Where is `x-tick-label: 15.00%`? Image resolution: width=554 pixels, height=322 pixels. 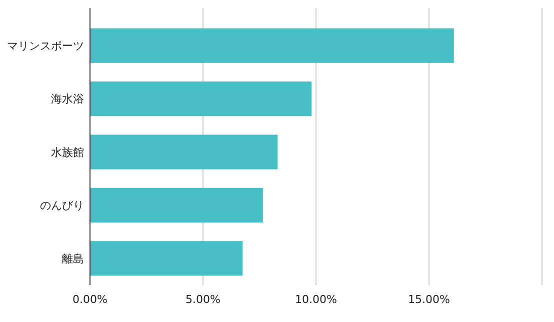
x-tick-label: 15.00% is located at coordinates (429, 299).